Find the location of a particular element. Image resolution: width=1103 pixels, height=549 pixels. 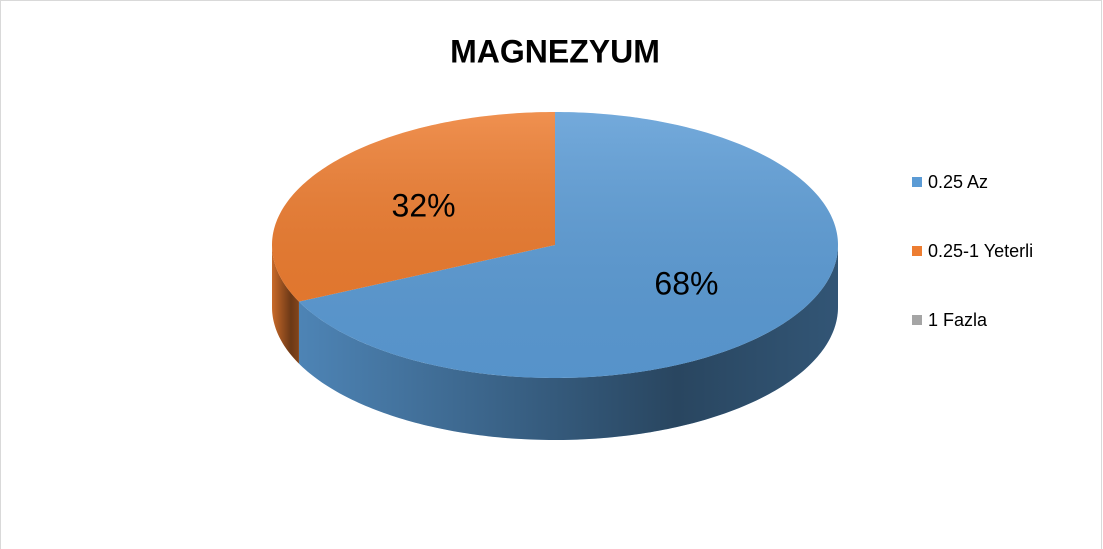

data-label: 32% is located at coordinates (424, 205).